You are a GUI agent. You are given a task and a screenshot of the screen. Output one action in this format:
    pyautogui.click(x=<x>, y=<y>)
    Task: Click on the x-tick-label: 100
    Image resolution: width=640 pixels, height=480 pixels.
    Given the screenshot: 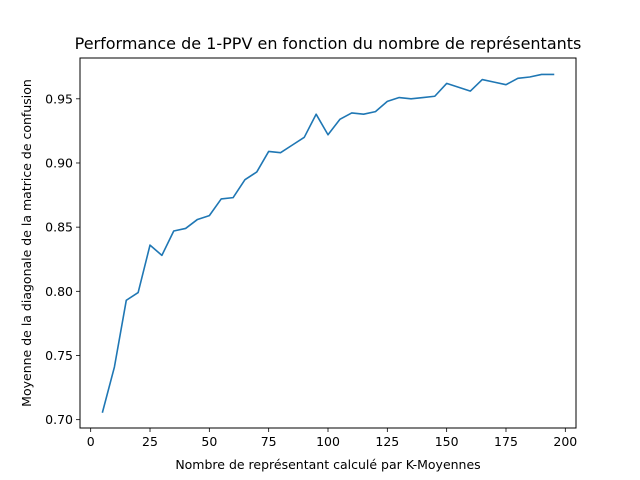 What is the action you would take?
    pyautogui.click(x=328, y=441)
    